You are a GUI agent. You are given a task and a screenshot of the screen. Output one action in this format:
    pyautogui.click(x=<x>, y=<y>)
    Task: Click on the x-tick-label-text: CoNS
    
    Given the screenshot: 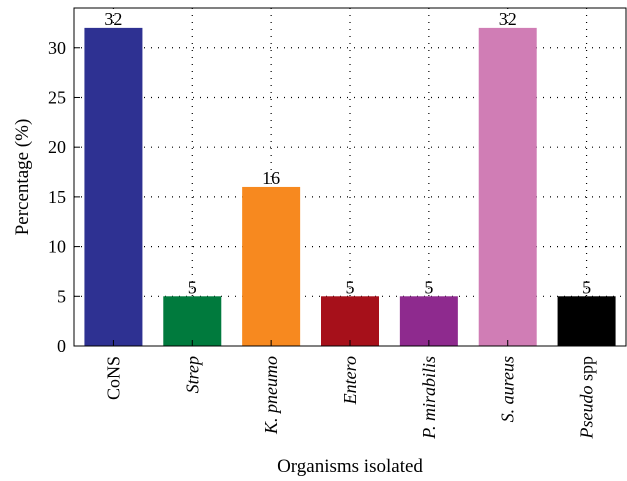 What is the action you would take?
    pyautogui.click(x=113, y=378)
    